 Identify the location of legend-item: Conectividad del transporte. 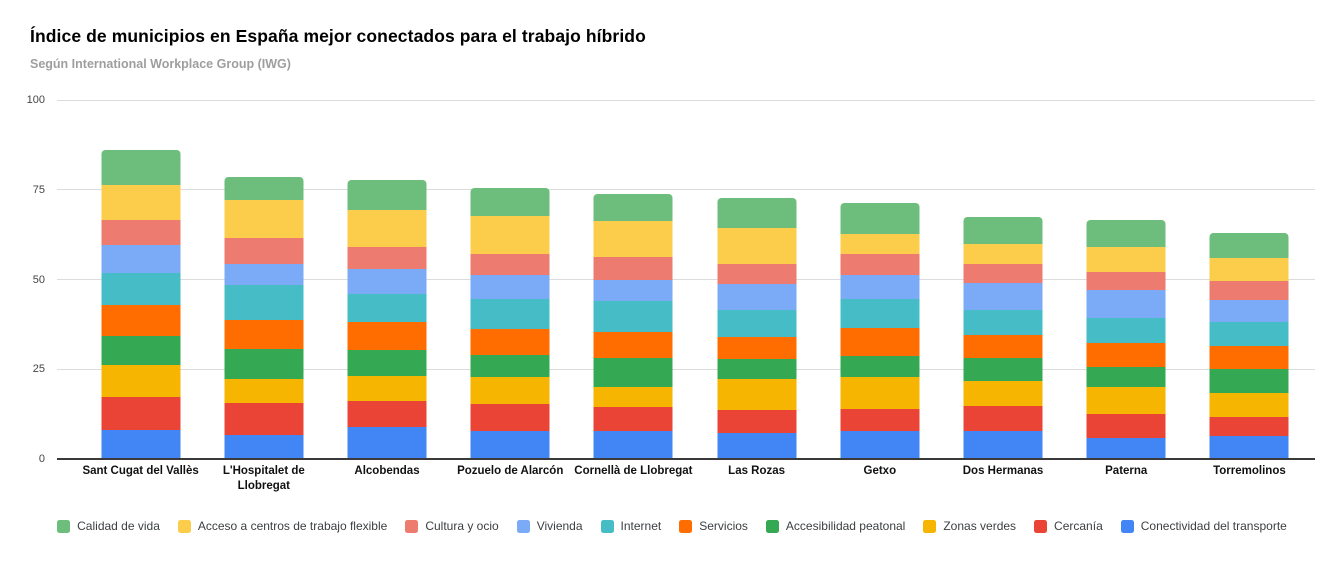
(1203, 526).